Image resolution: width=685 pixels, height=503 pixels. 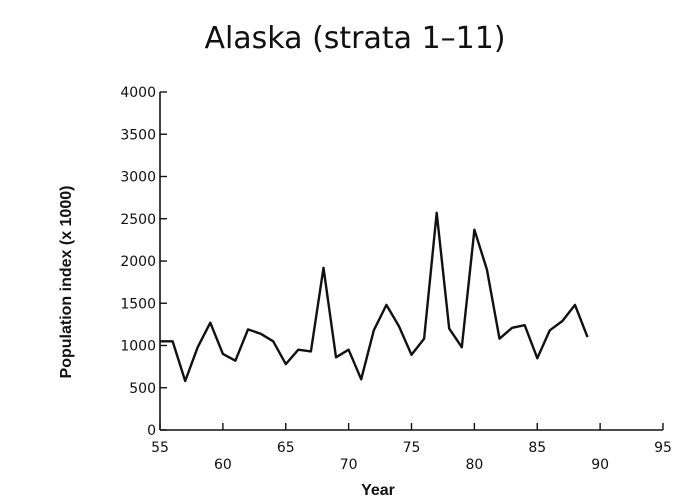 What do you see at coordinates (286, 448) in the screenshot?
I see `x-tick-label: 65` at bounding box center [286, 448].